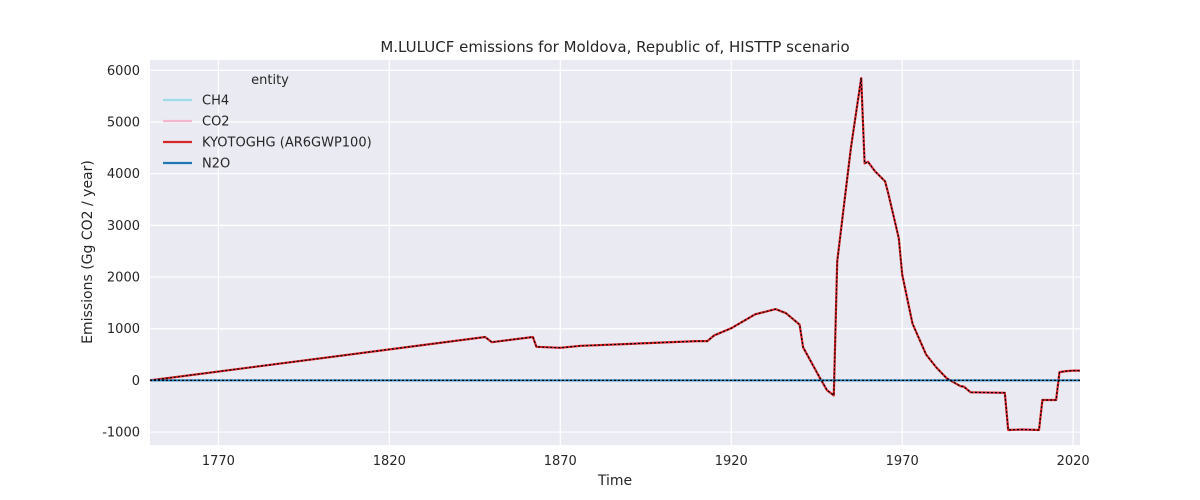 The height and width of the screenshot is (500, 1200). Describe the element at coordinates (731, 461) in the screenshot. I see `x-tick-label: 1920` at that location.